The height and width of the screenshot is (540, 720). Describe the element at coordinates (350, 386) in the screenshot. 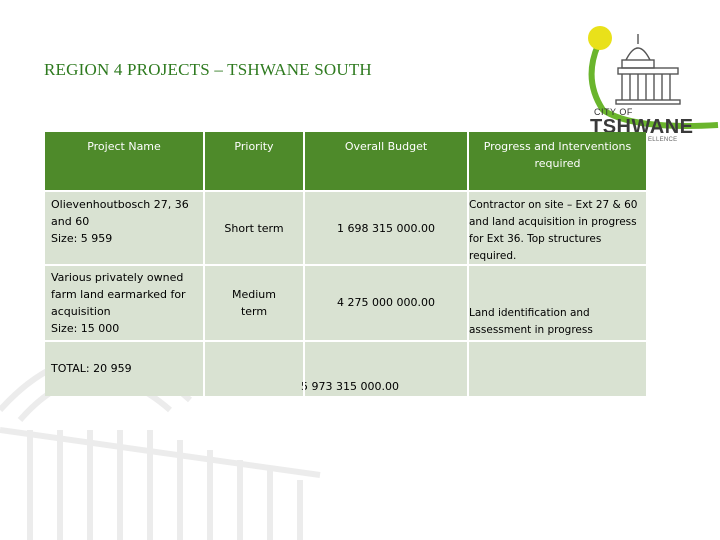

I see `table-total-budget: 5 973 315 000.00` at that location.